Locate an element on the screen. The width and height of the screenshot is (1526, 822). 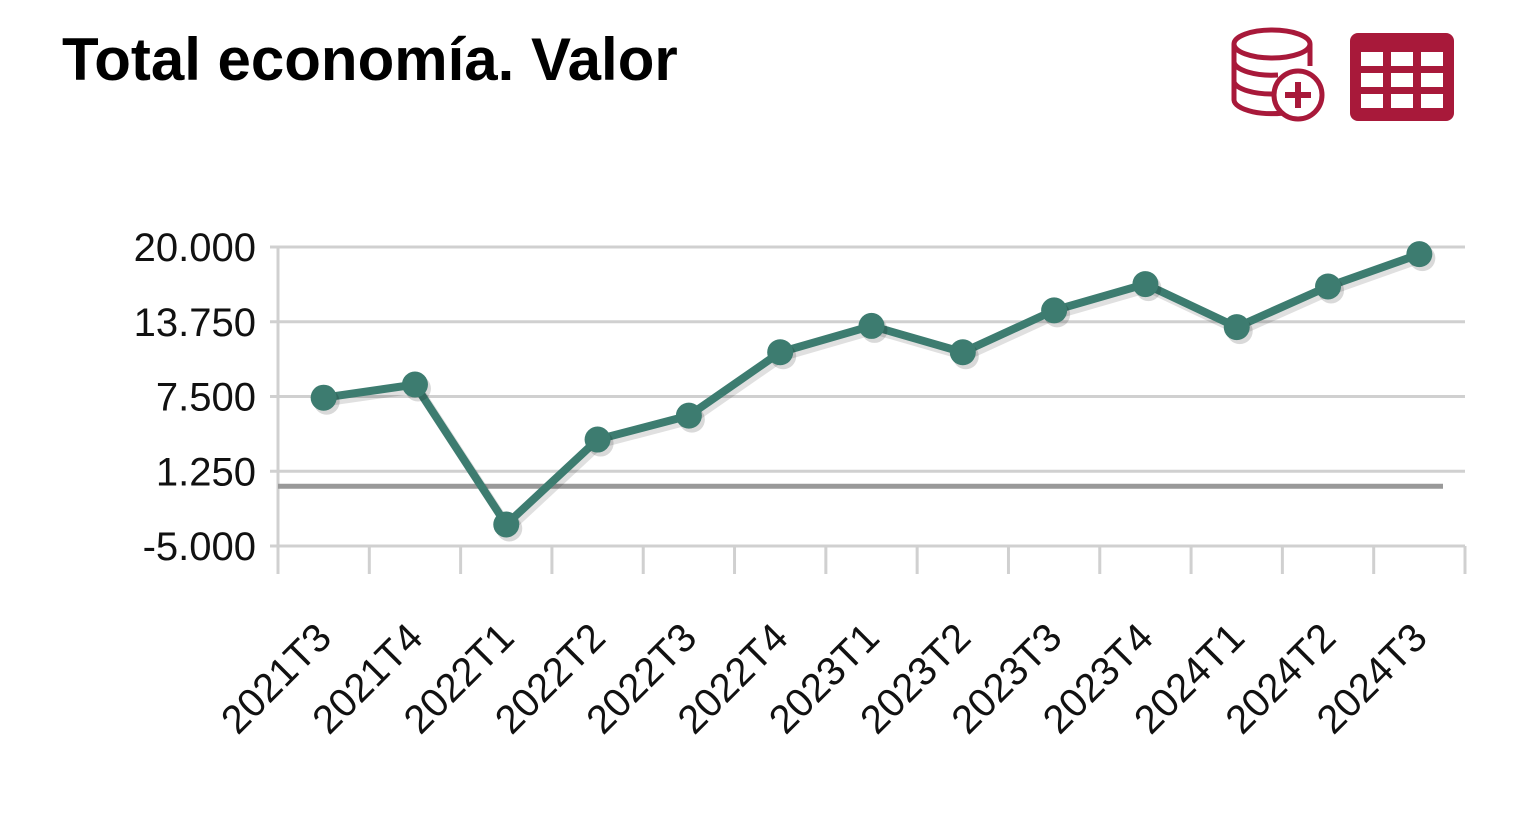
table-cells is located at coordinates (1402, 80).